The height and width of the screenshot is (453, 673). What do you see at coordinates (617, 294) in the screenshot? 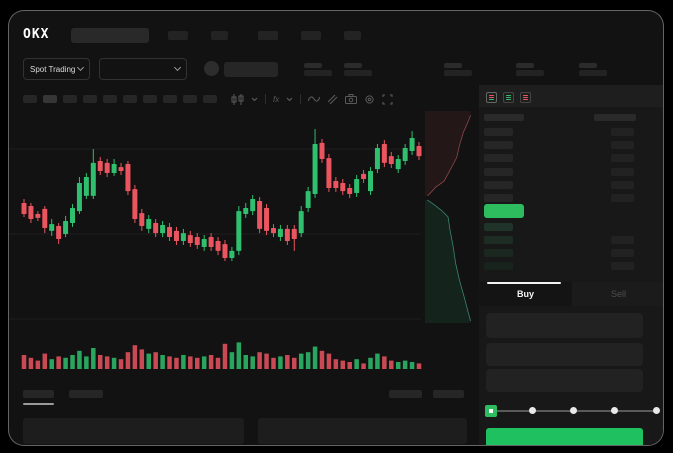
I see `tab-sell: Sell` at bounding box center [617, 294].